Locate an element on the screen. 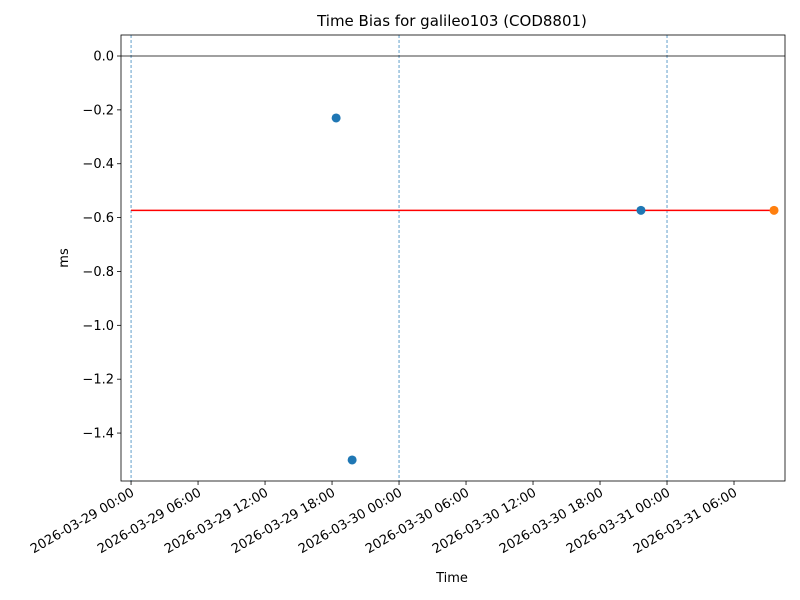 The width and height of the screenshot is (800, 600). y-tick-label: 0.0 is located at coordinates (103, 57).